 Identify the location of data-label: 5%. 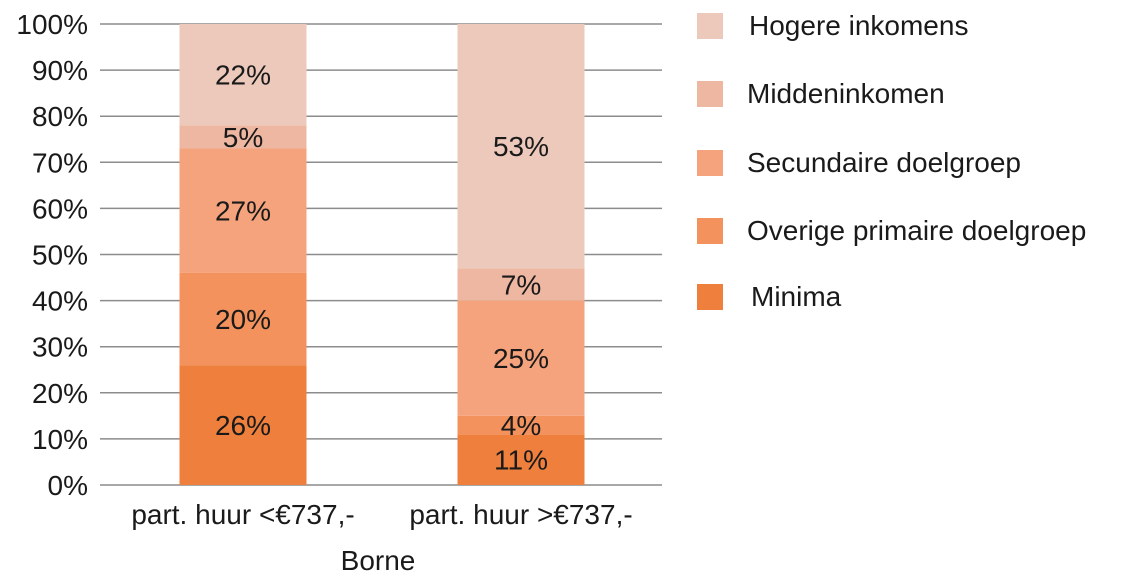
(243, 137).